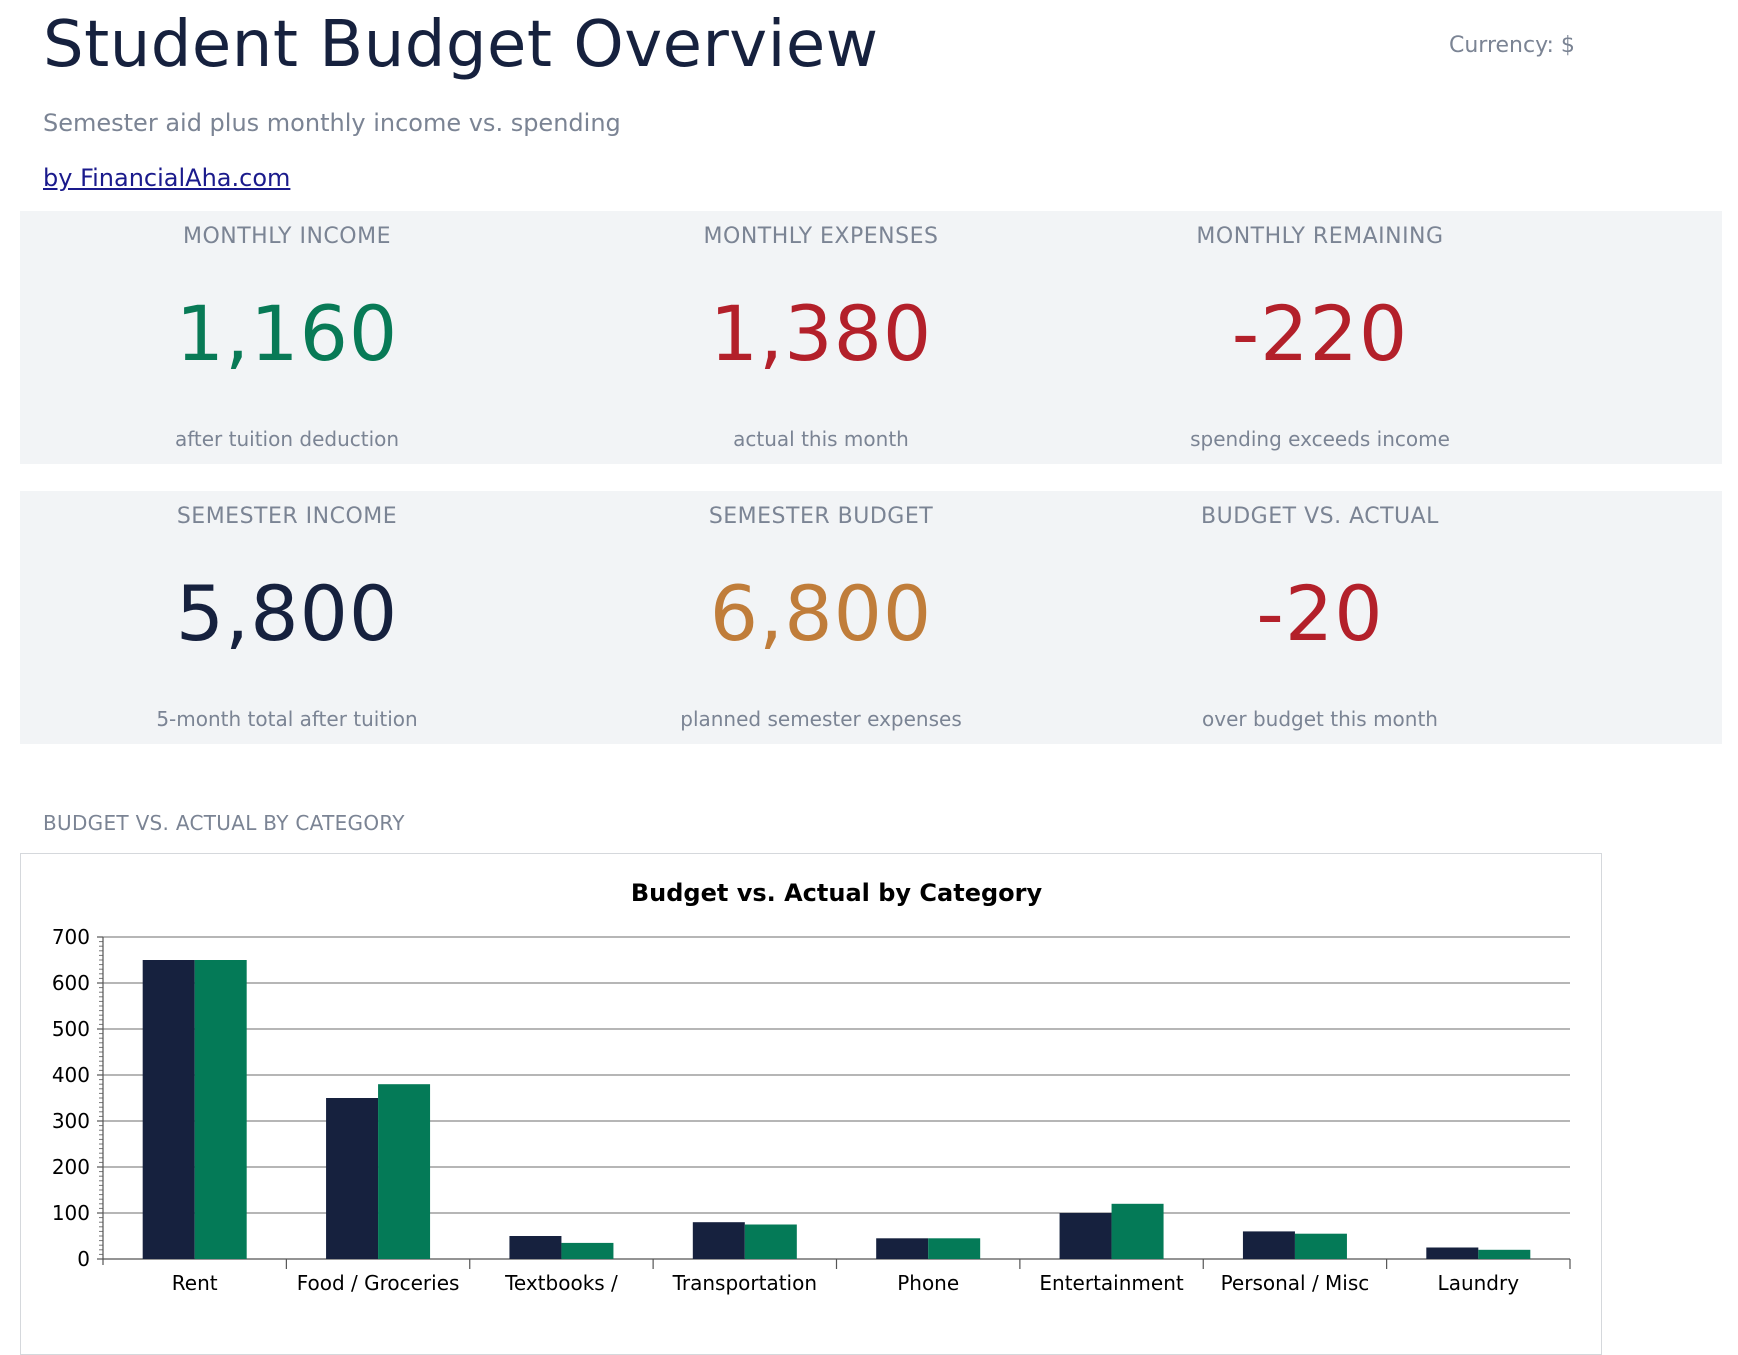  I want to click on kpi-note: actual this month, so click(821, 439).